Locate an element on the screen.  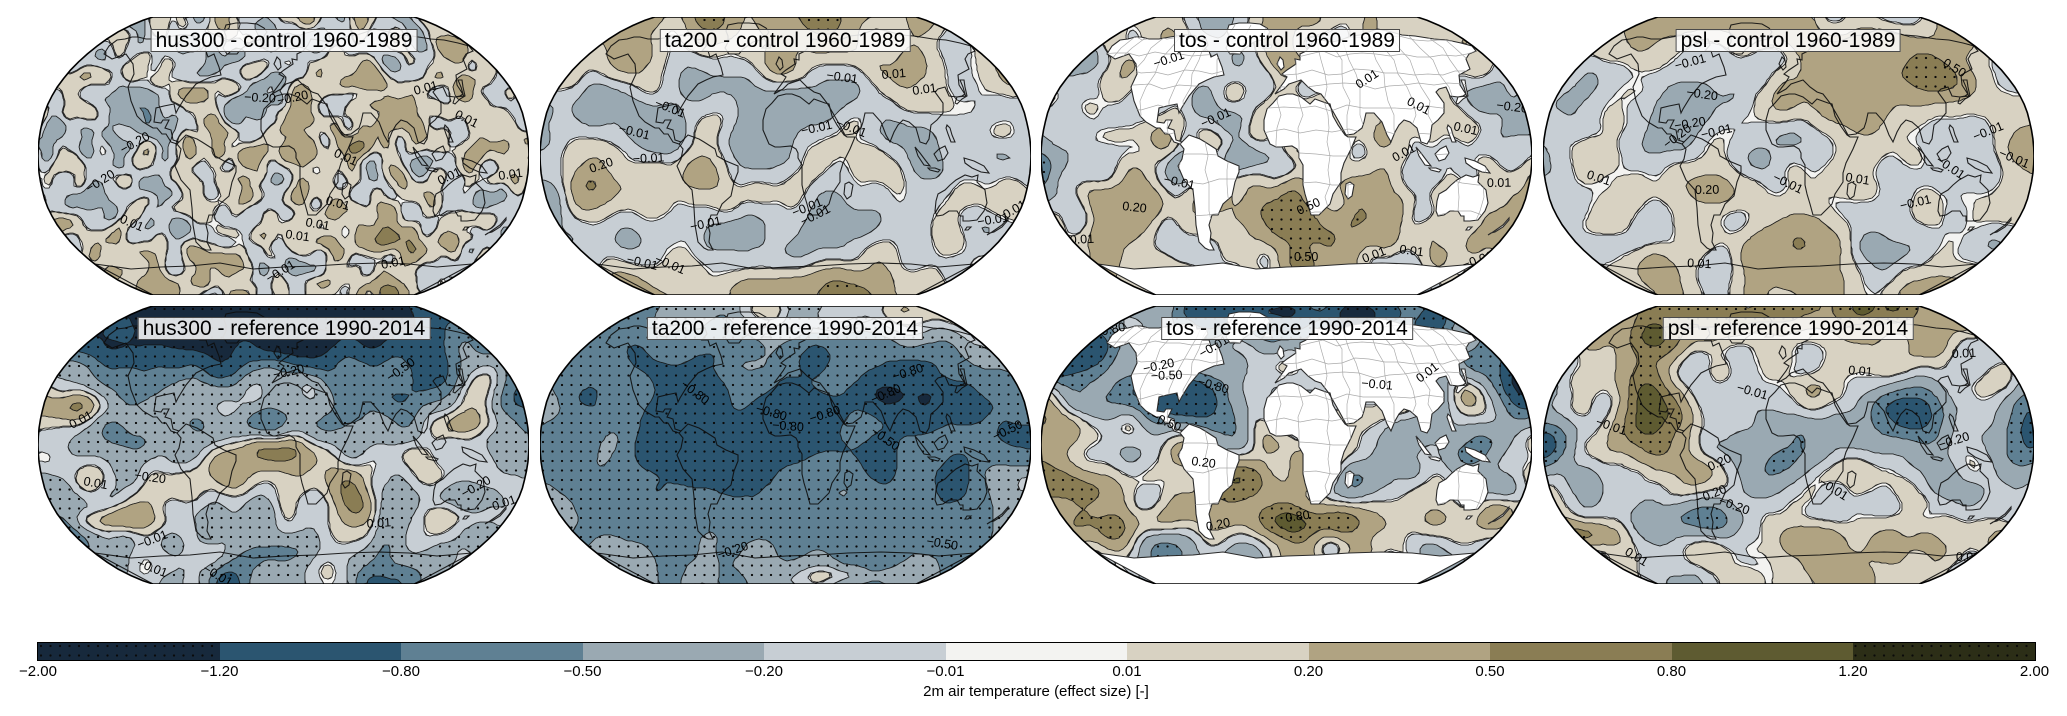
svg-text: 0.50 is located at coordinates (1306, 257).